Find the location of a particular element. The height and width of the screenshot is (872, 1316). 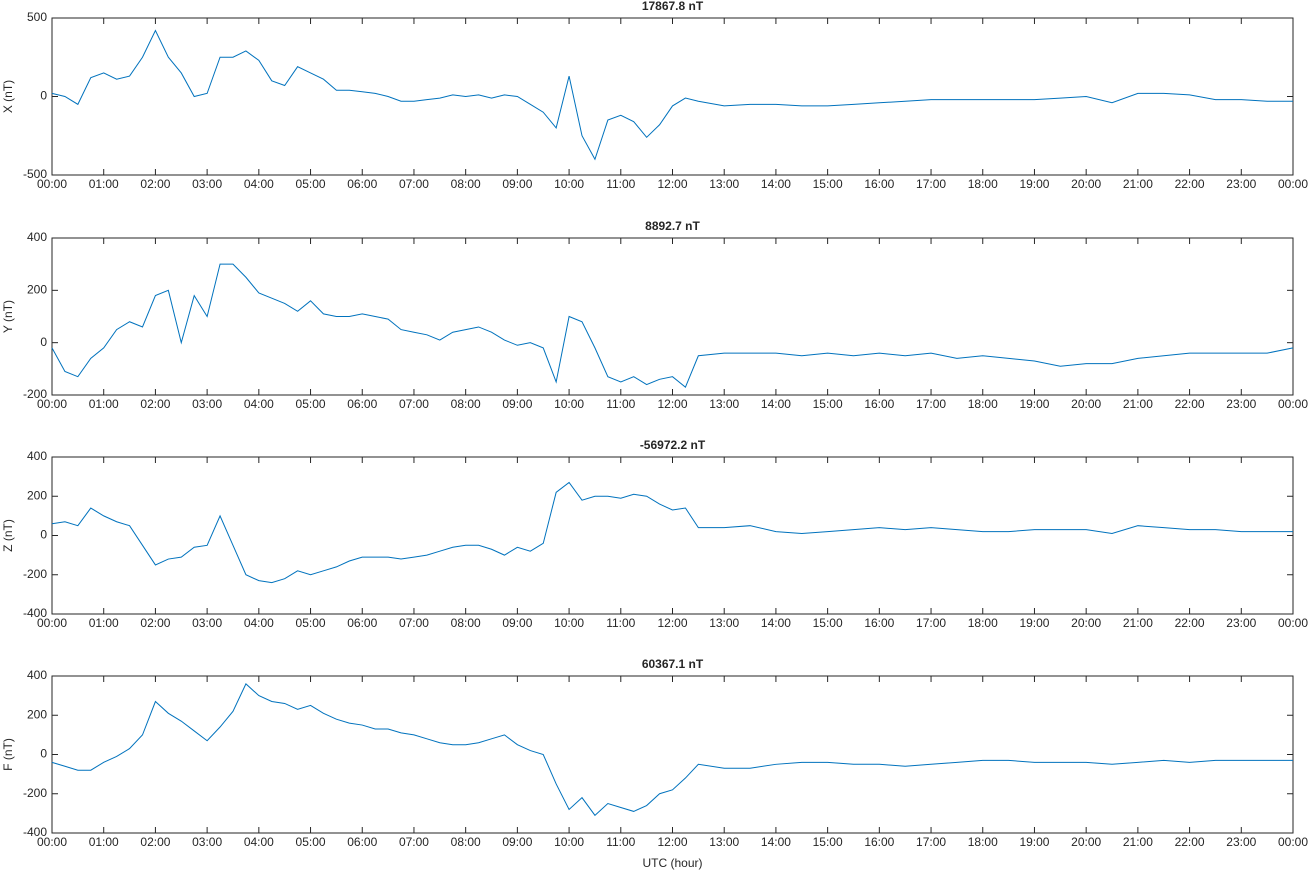

chart-title: 8892.7 nT is located at coordinates (672, 226).